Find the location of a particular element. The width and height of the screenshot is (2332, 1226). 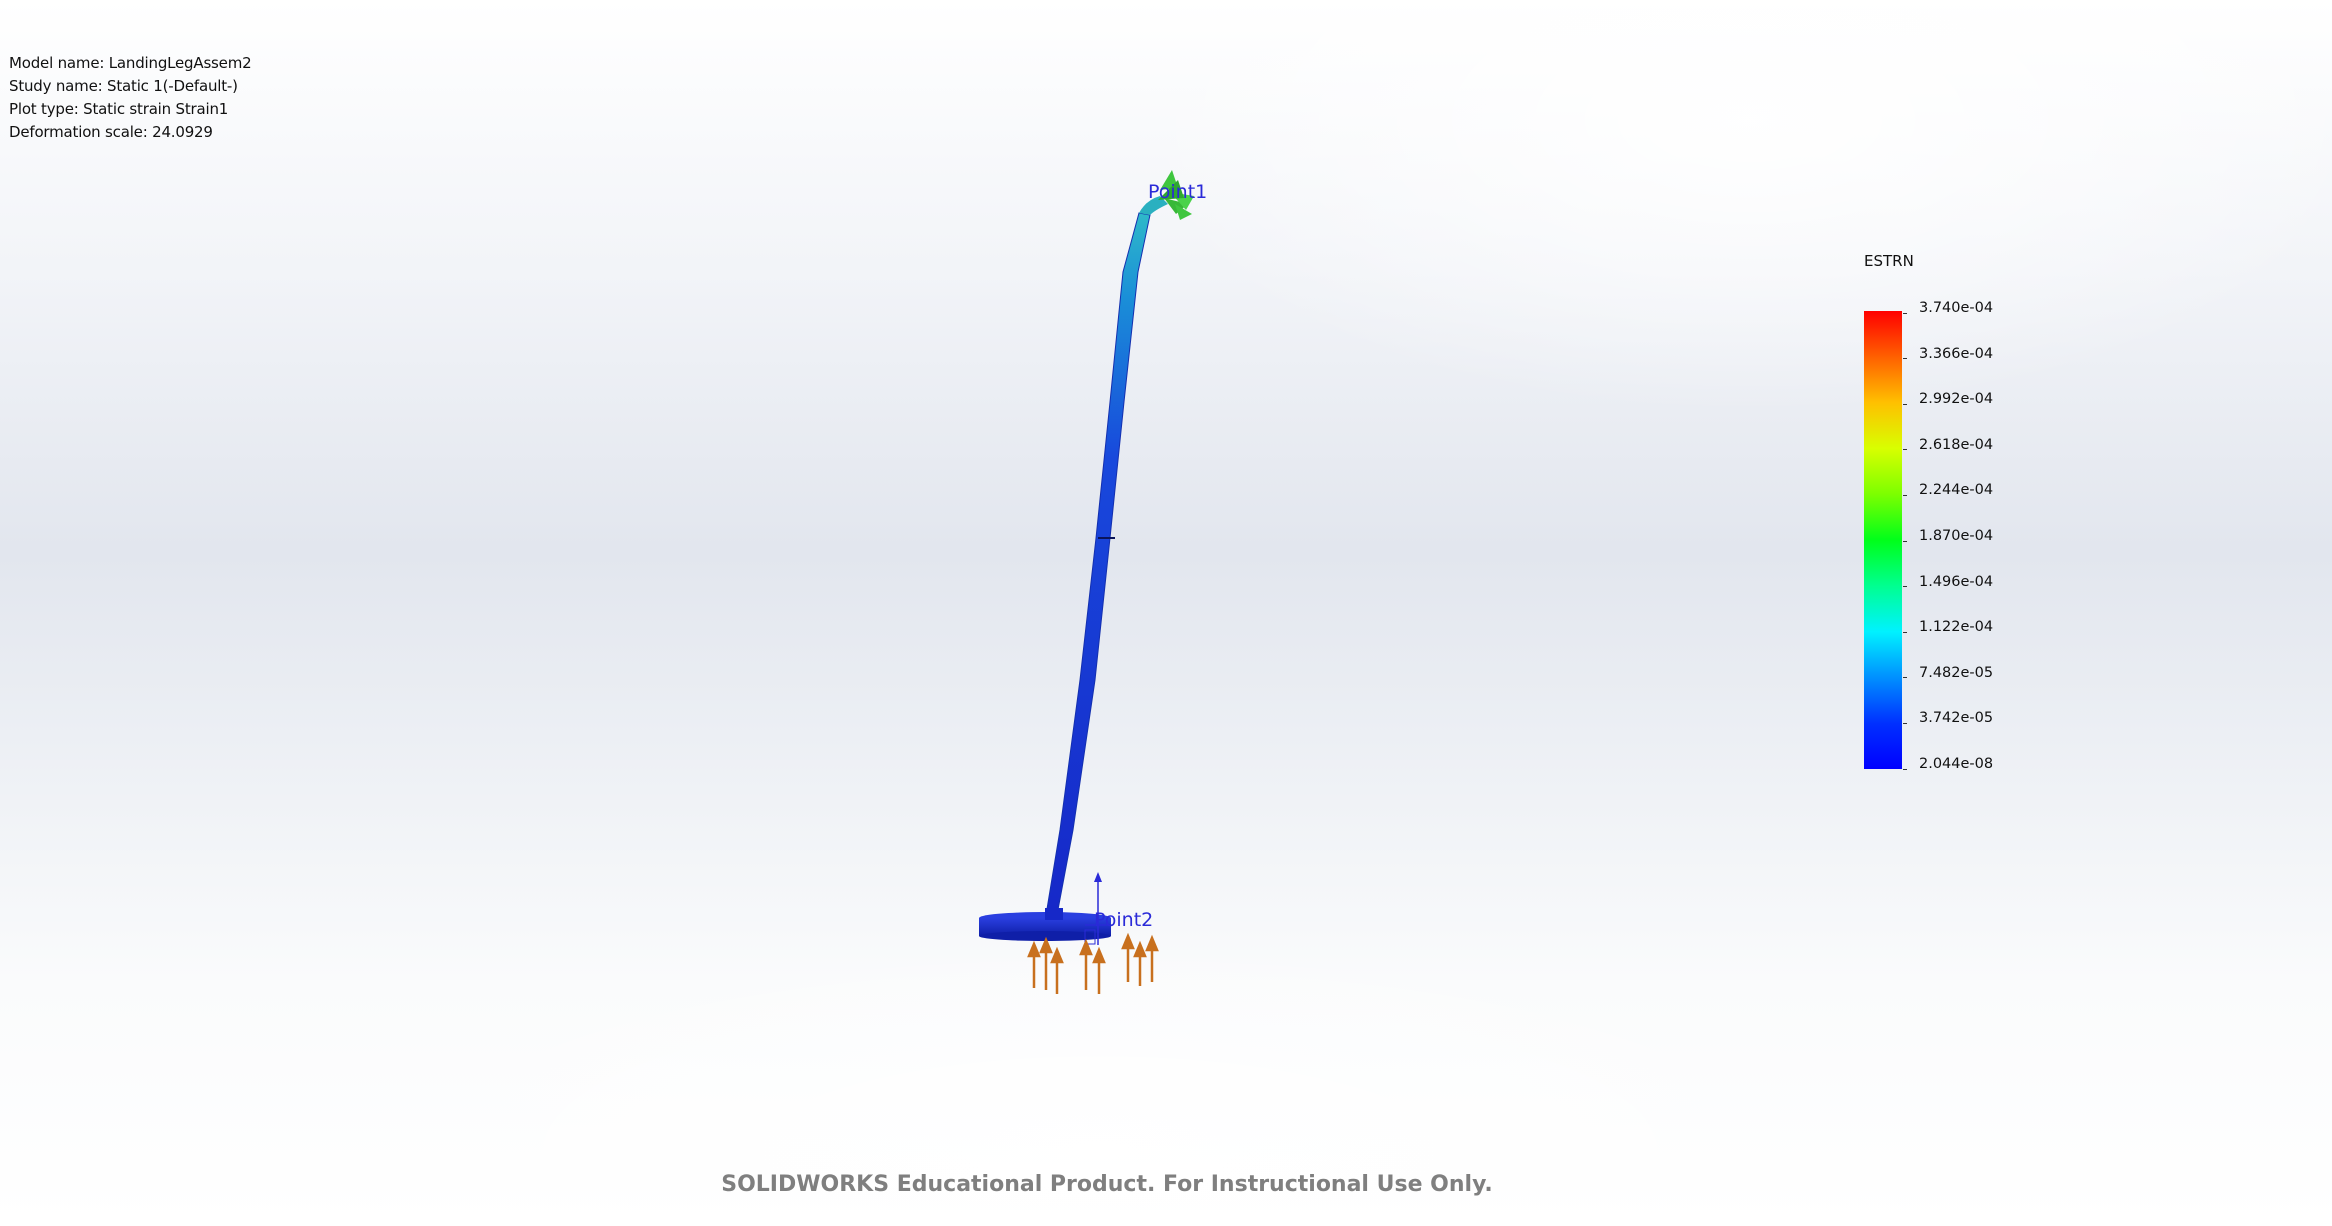

legend-tick-text: 3.742e-05 is located at coordinates (1956, 718).